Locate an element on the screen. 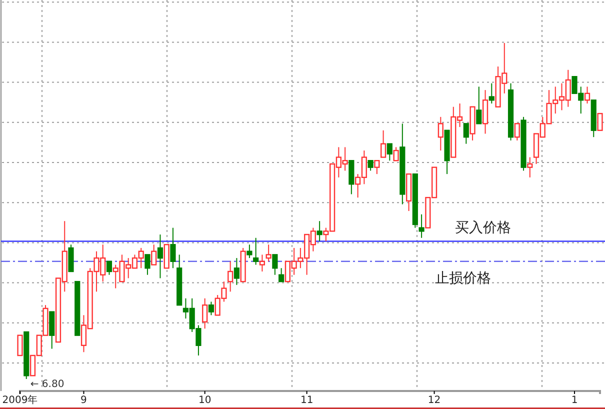 The width and height of the screenshot is (605, 409). annotation: ← 6.80 is located at coordinates (47, 384).